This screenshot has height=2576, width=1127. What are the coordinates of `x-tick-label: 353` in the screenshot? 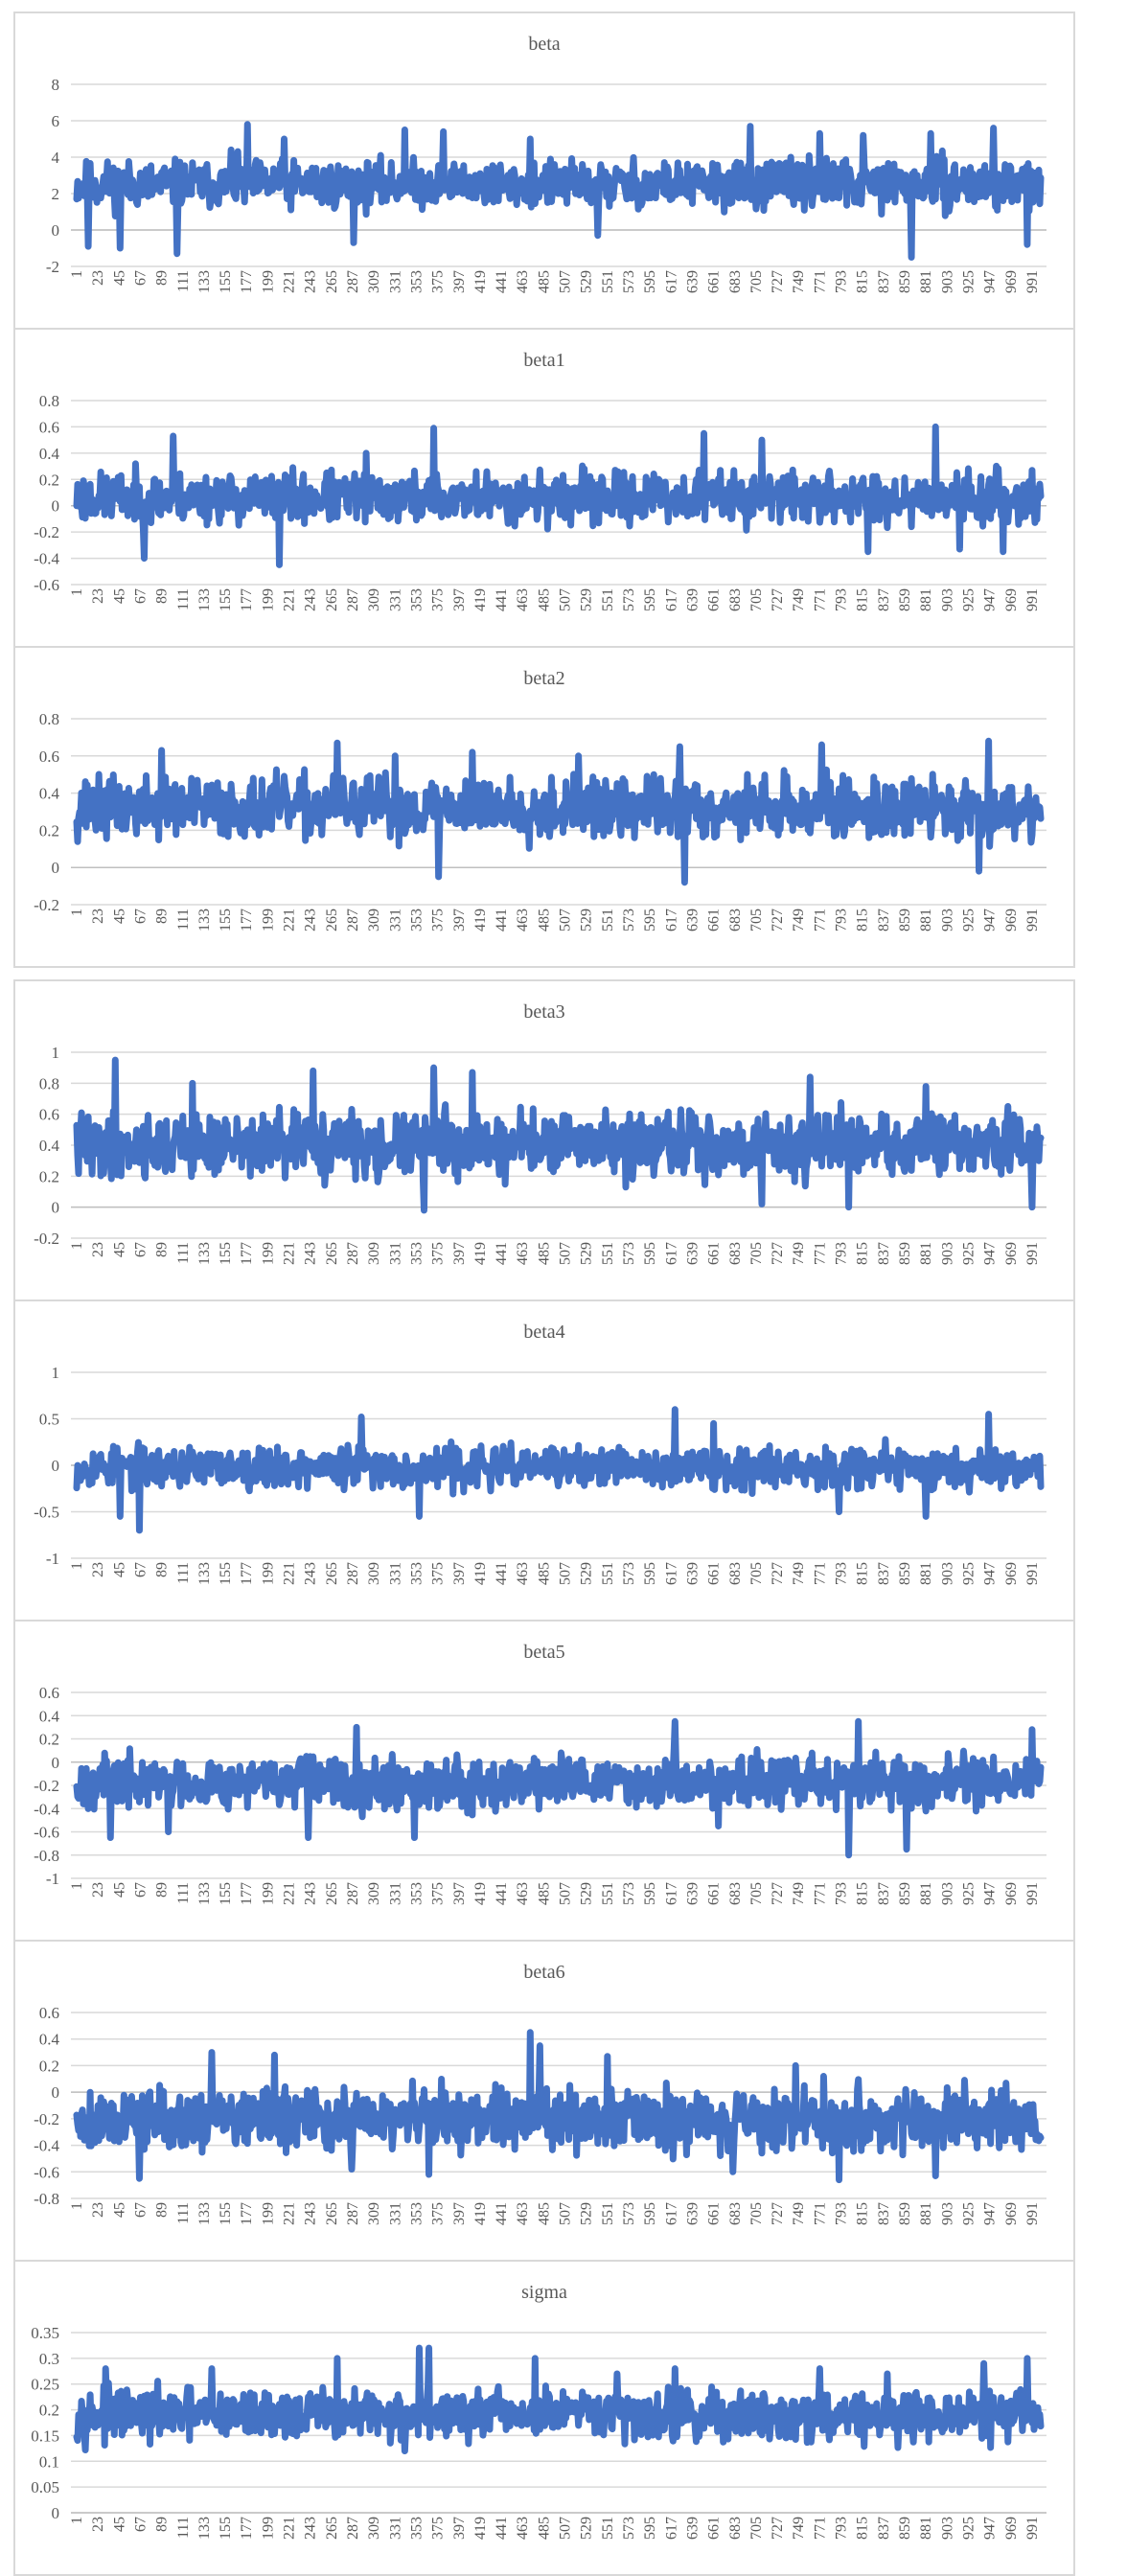 It's located at (416, 281).